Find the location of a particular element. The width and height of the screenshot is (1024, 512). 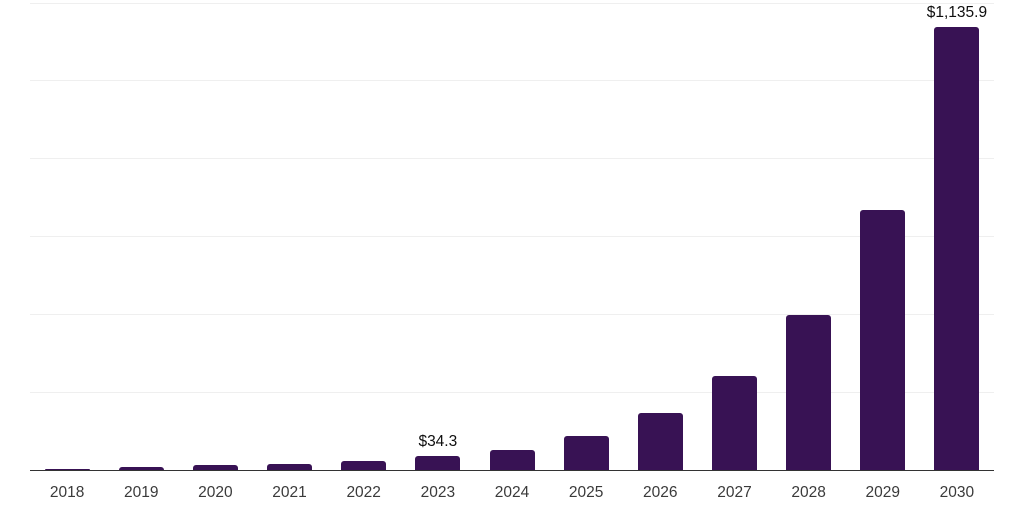

x-tick-label: 2018 is located at coordinates (67, 492).